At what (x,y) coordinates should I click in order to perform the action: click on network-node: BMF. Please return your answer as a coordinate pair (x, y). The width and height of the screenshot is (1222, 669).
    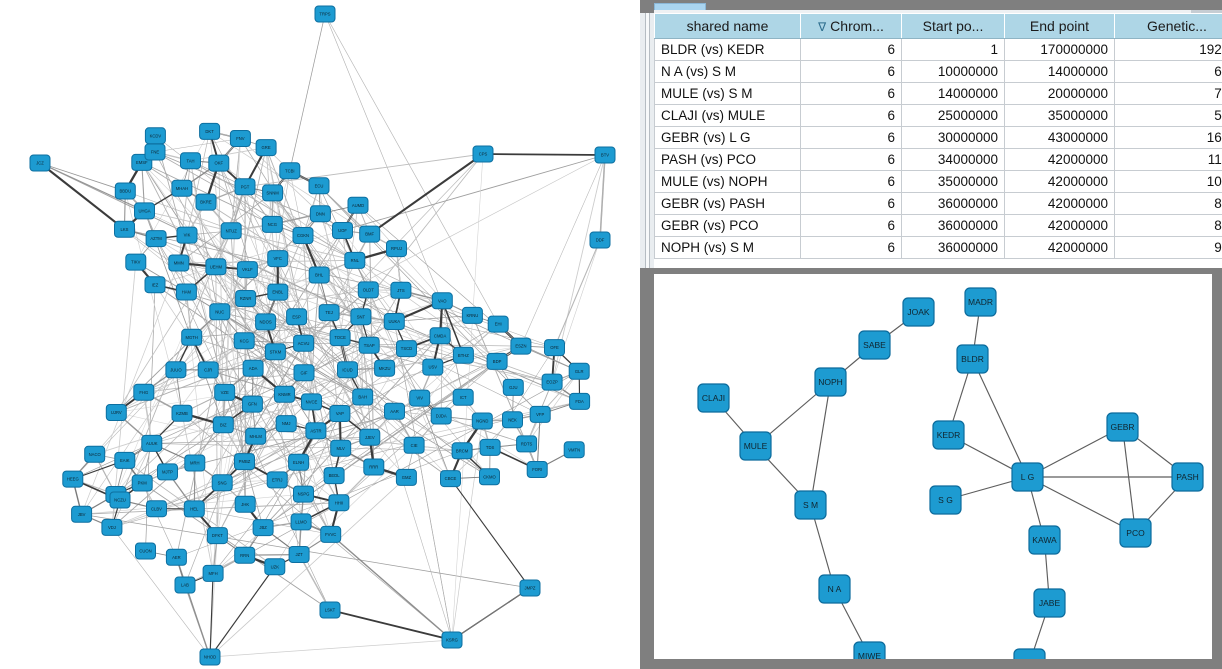
    Looking at the image, I should click on (370, 234).